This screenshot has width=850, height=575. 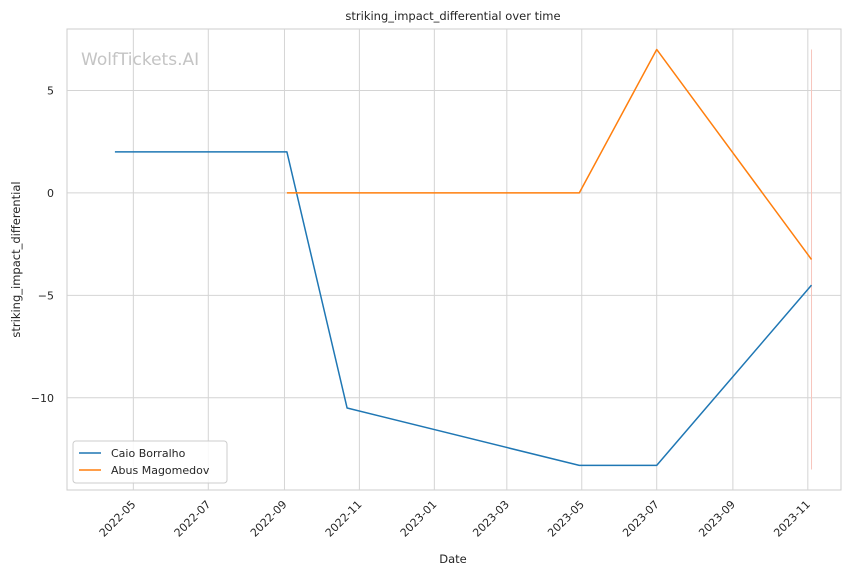 I want to click on x-tick-label: 2022-05, so click(x=118, y=519).